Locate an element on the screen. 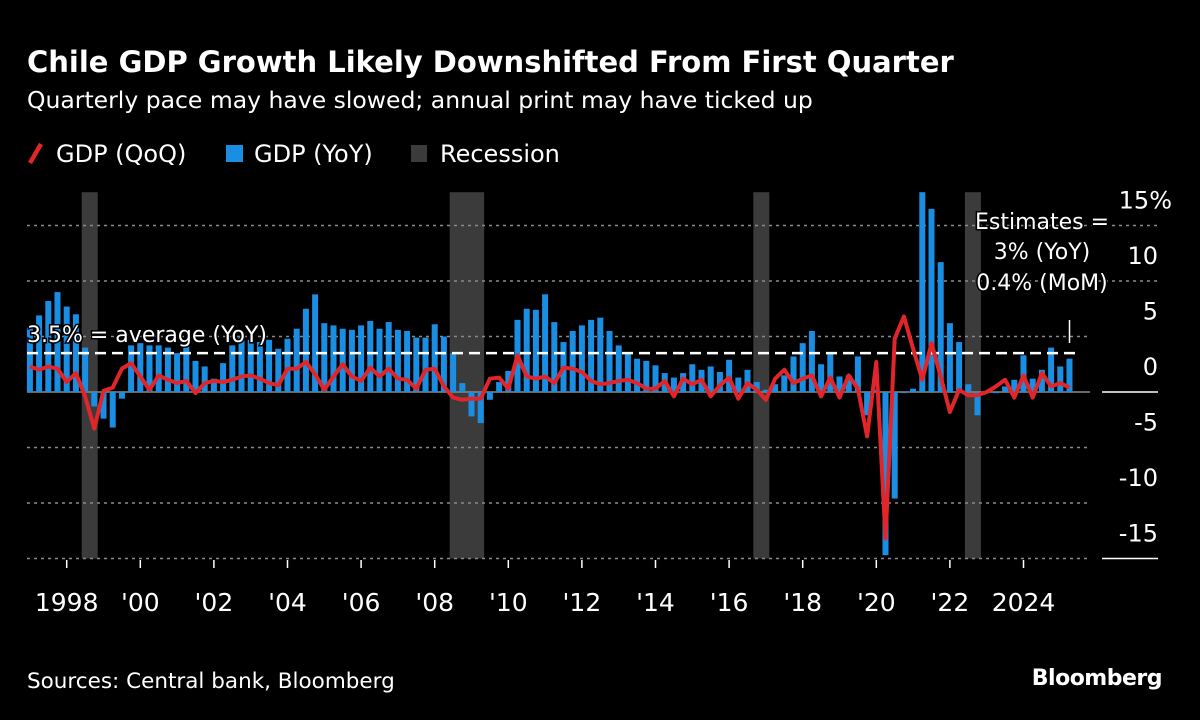 This screenshot has height=720, width=1200. estimates-annotation: Estimates = 3% (YoY) 0.4% (MoM) is located at coordinates (1041, 253).